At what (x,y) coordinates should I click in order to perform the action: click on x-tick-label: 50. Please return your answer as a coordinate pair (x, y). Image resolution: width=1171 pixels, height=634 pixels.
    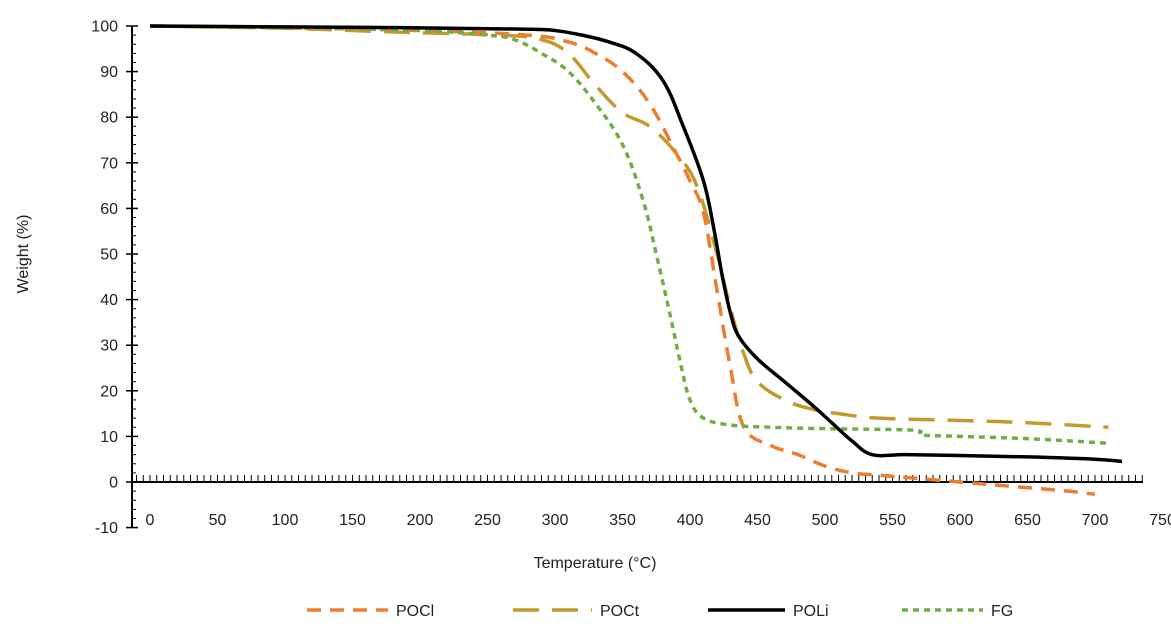
    Looking at the image, I should click on (218, 520).